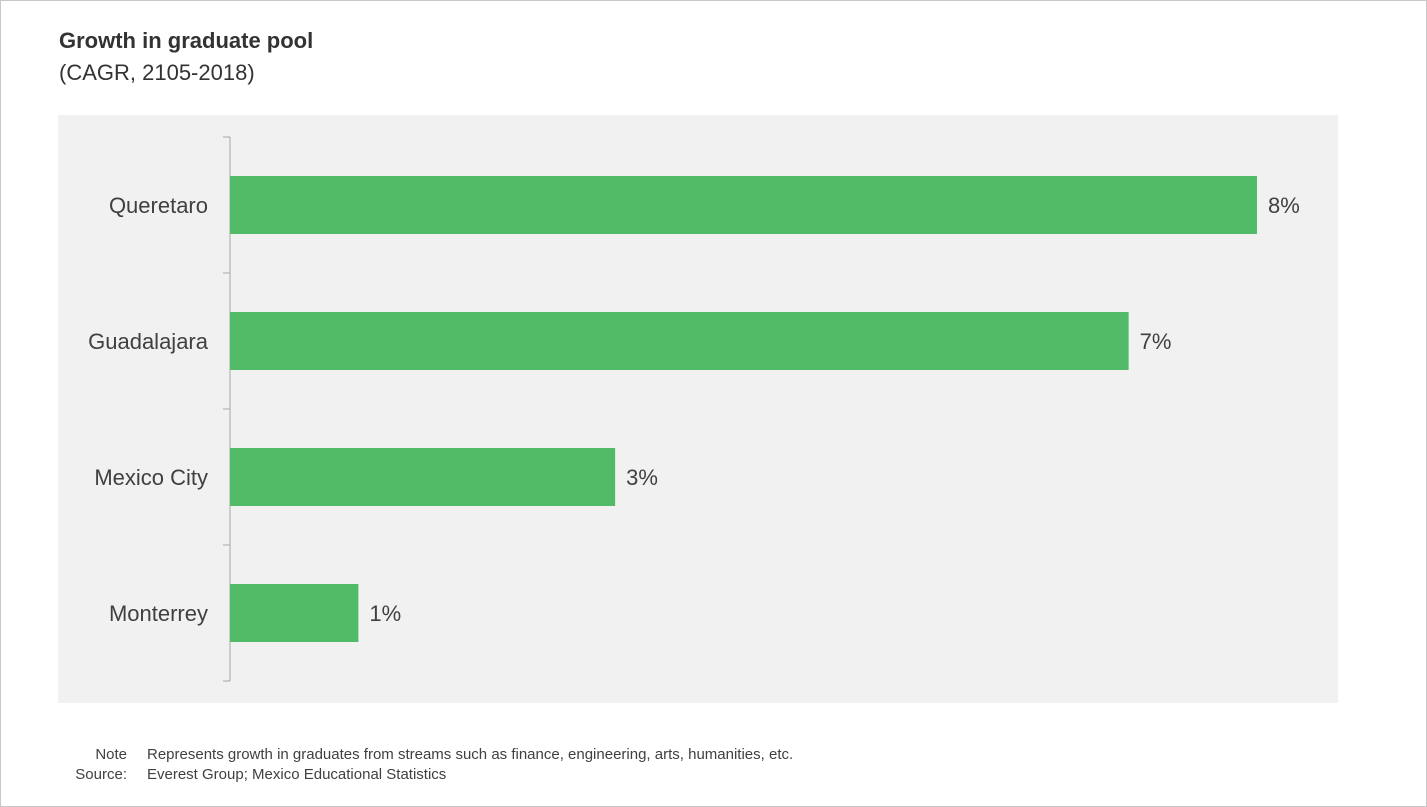  I want to click on category-label: Queretaro, so click(158, 205).